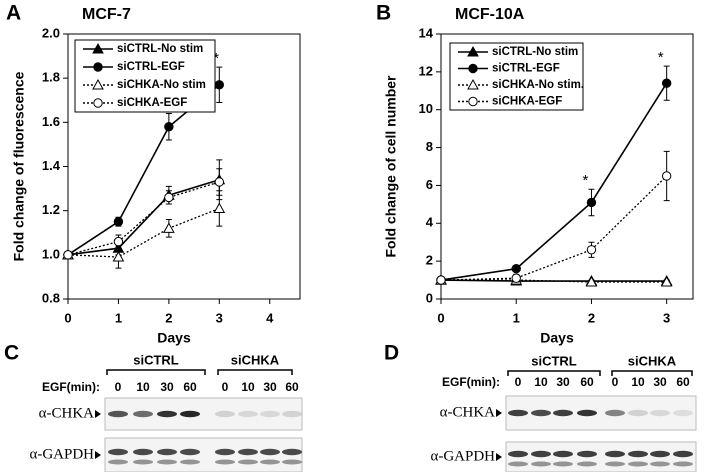 This screenshot has width=705, height=472. What do you see at coordinates (161, 85) in the screenshot?
I see `legend-label: siCHKA-No stim` at bounding box center [161, 85].